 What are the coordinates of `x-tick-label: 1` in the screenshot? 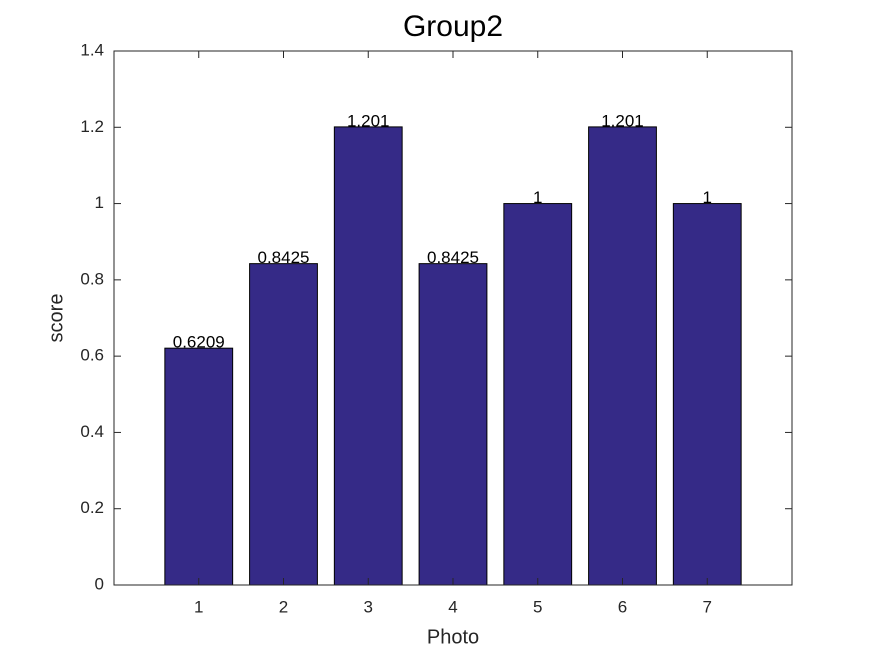 It's located at (198, 606).